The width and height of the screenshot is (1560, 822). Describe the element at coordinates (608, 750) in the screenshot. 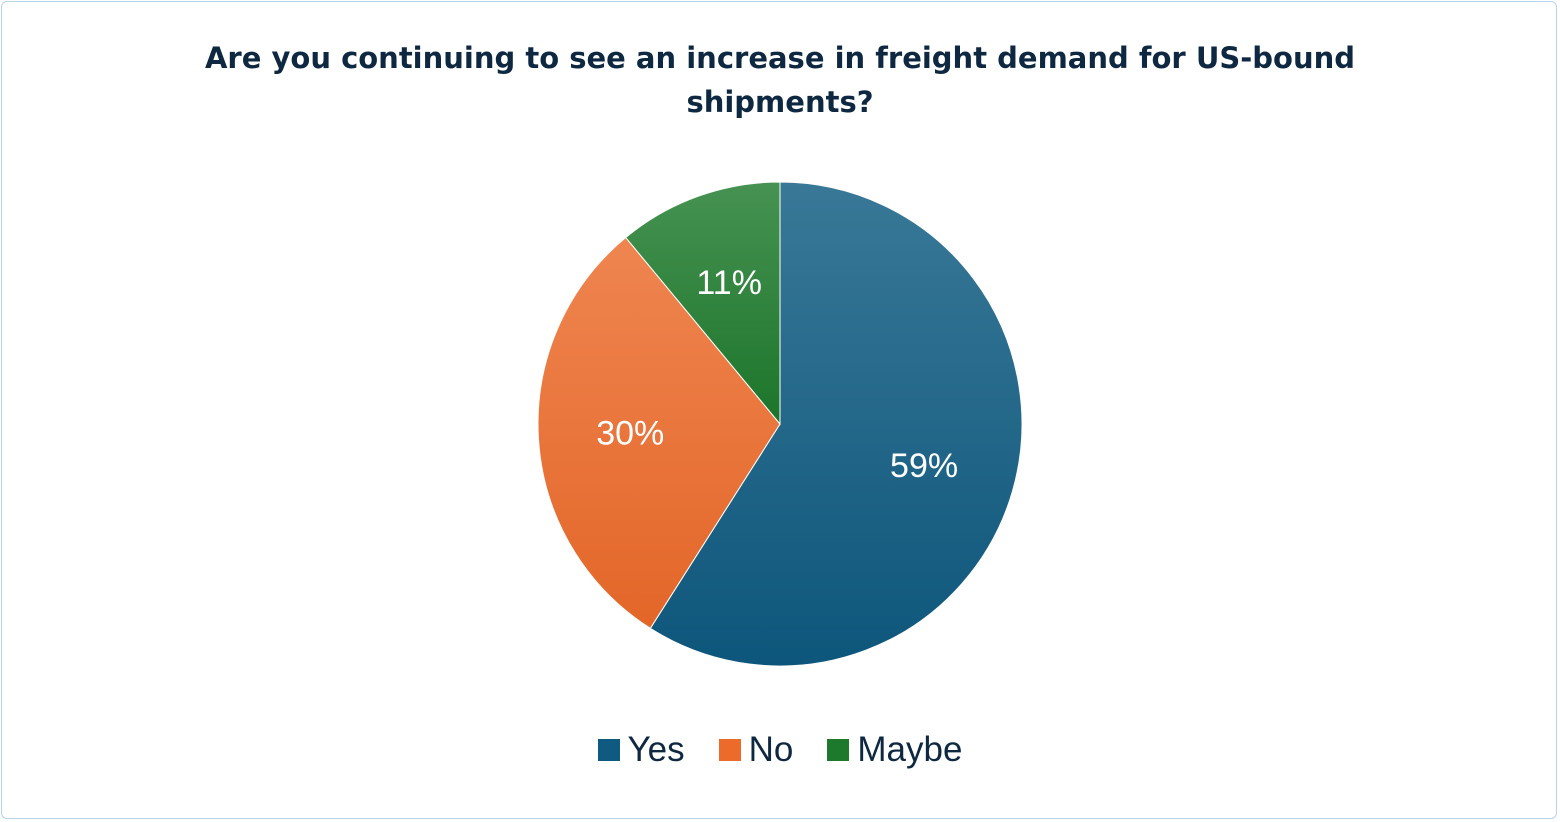

I see `legend-swatch-yes` at that location.